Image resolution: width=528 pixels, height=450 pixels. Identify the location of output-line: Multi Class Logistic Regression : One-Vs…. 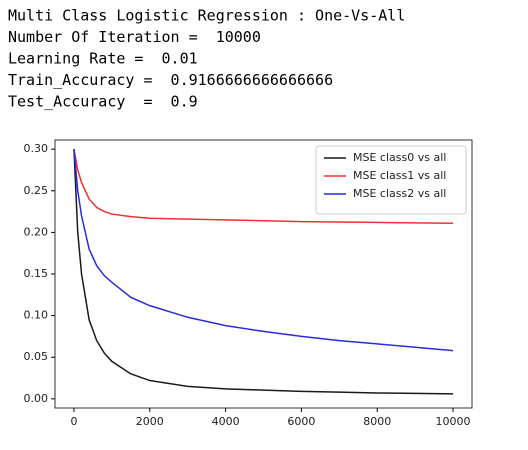
(206, 16).